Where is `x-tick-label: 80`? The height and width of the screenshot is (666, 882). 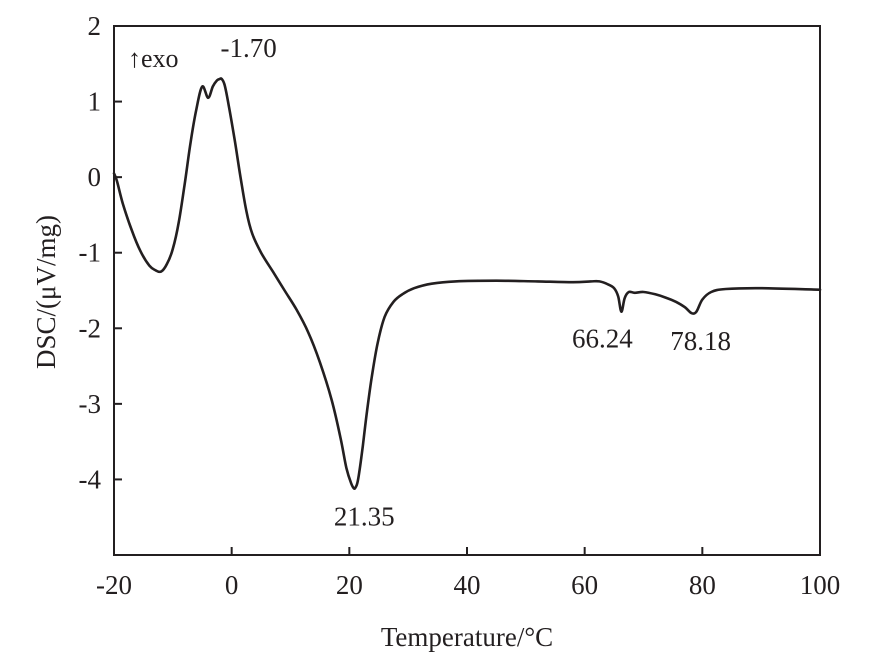 x-tick-label: 80 is located at coordinates (702, 585).